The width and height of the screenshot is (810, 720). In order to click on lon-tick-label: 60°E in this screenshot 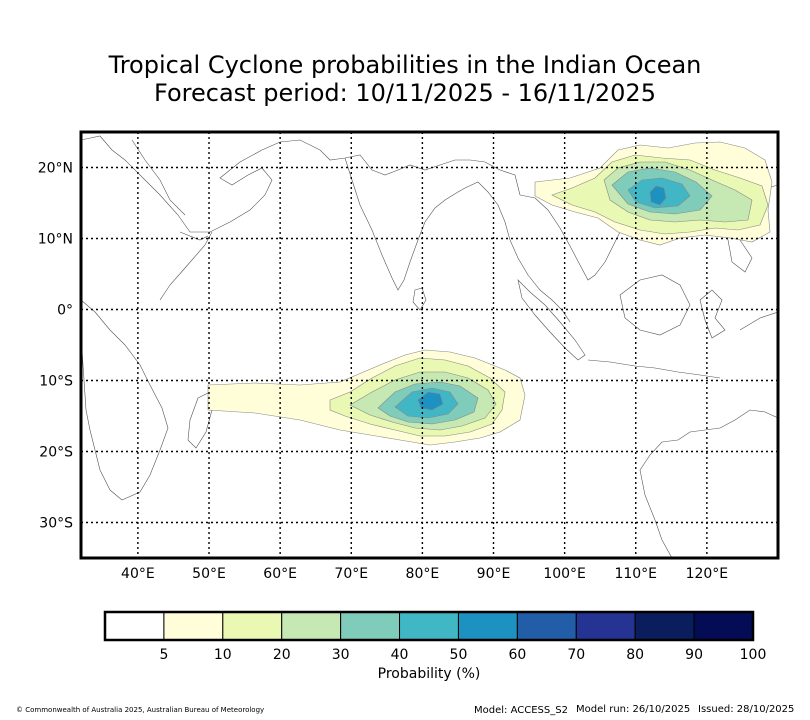, I will do `click(280, 574)`.